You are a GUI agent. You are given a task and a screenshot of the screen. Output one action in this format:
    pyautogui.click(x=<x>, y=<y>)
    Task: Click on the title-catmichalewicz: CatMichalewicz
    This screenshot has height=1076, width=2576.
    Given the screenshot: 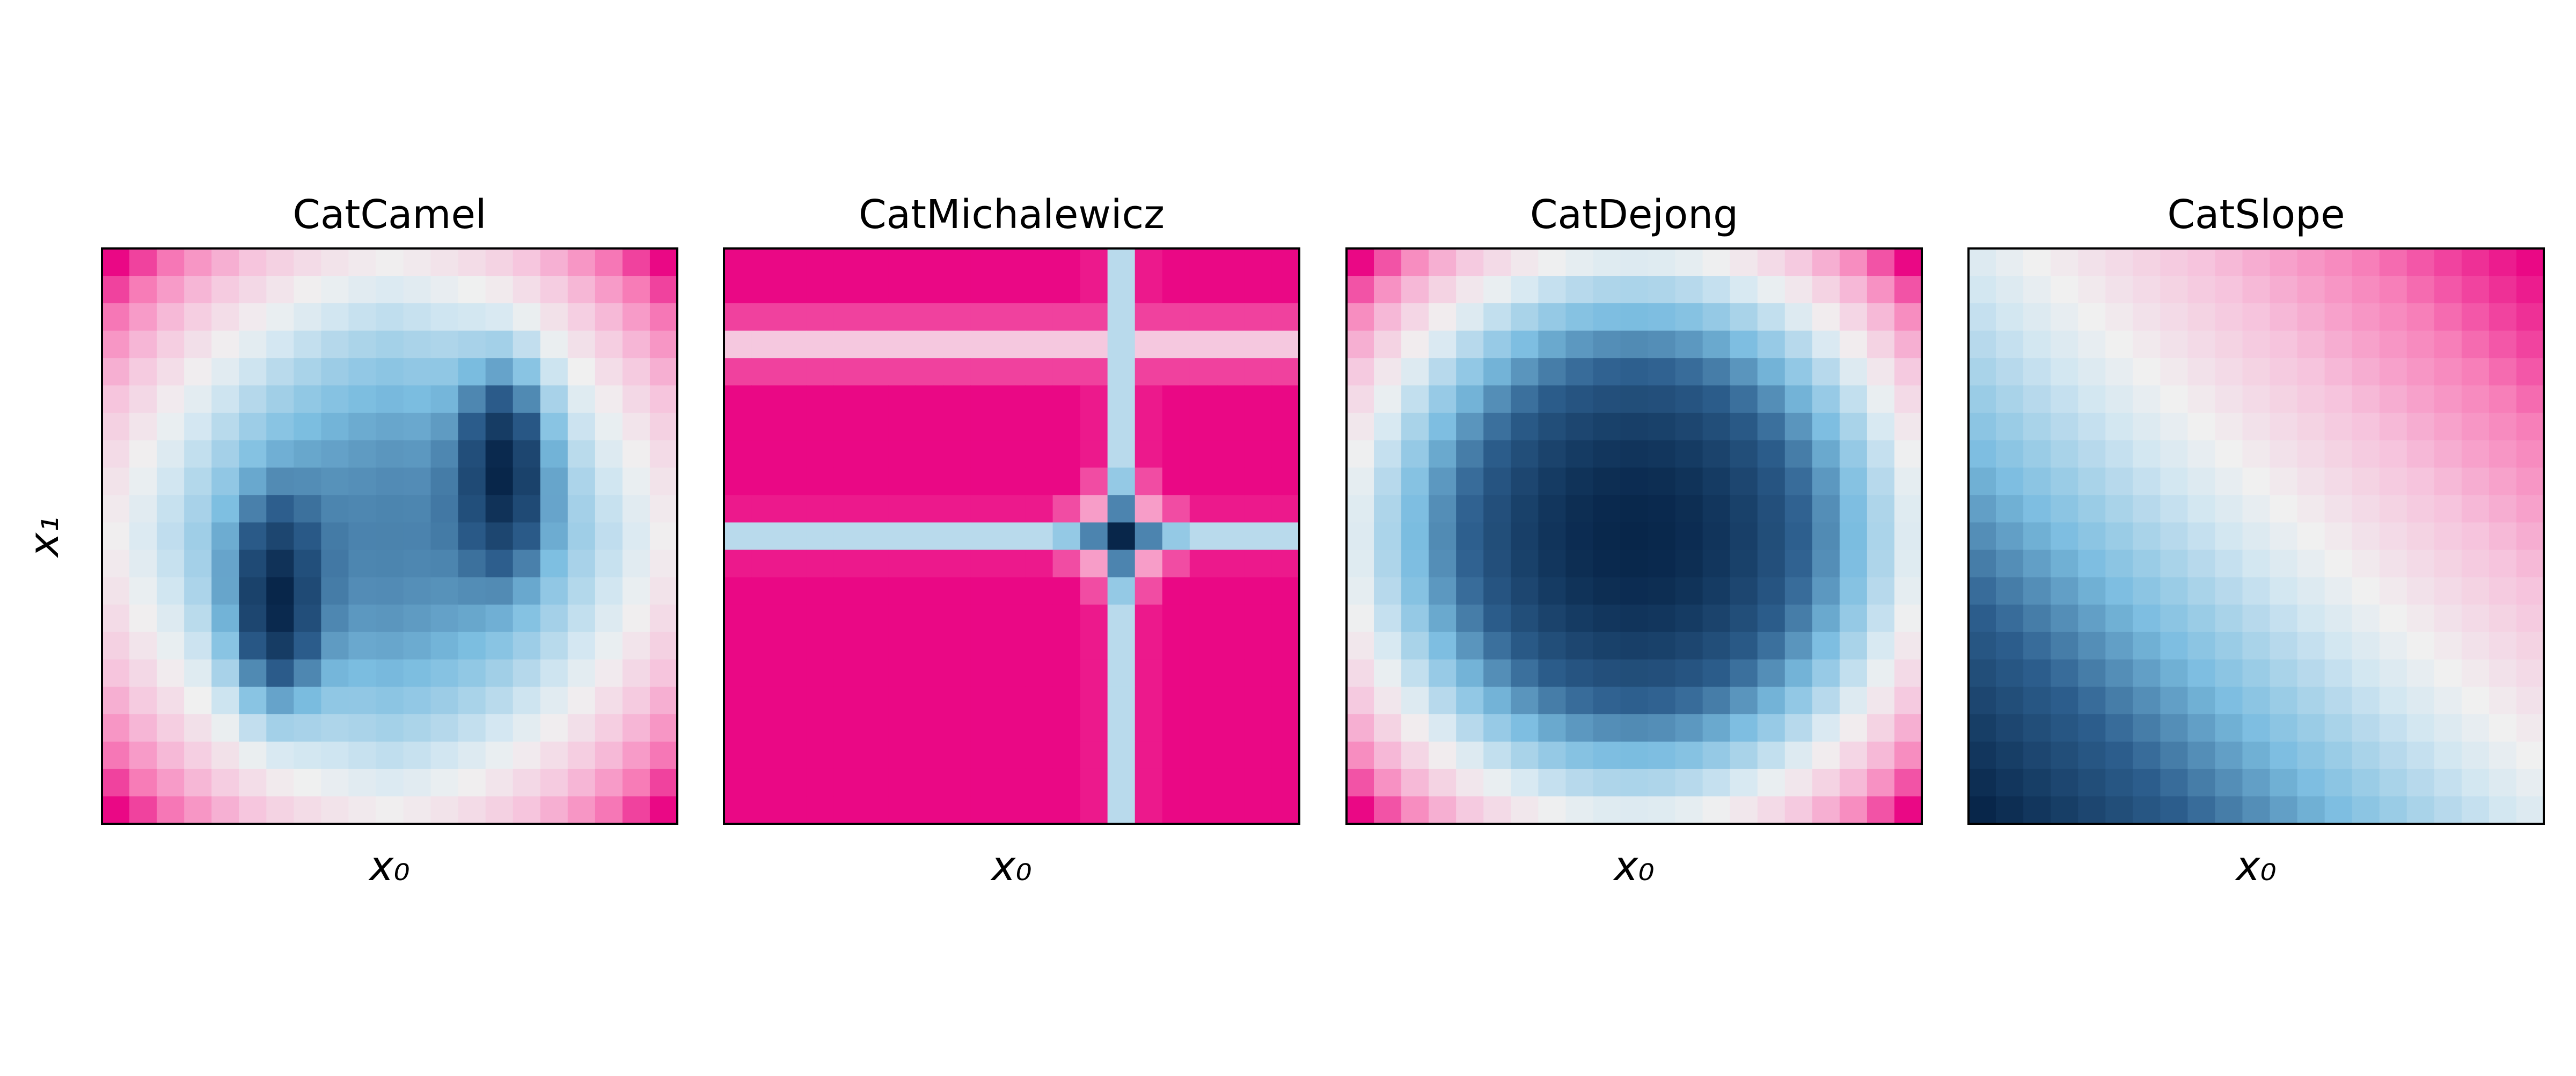 What is the action you would take?
    pyautogui.click(x=1012, y=215)
    